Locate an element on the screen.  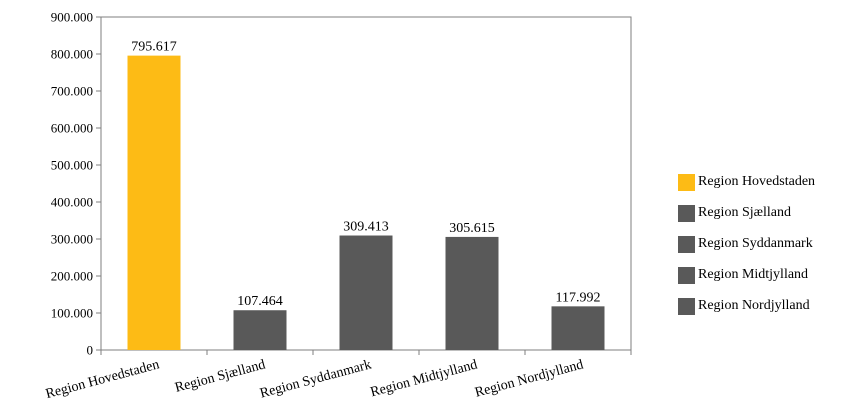
y-tick-label: 700.000 is located at coordinates (72, 91).